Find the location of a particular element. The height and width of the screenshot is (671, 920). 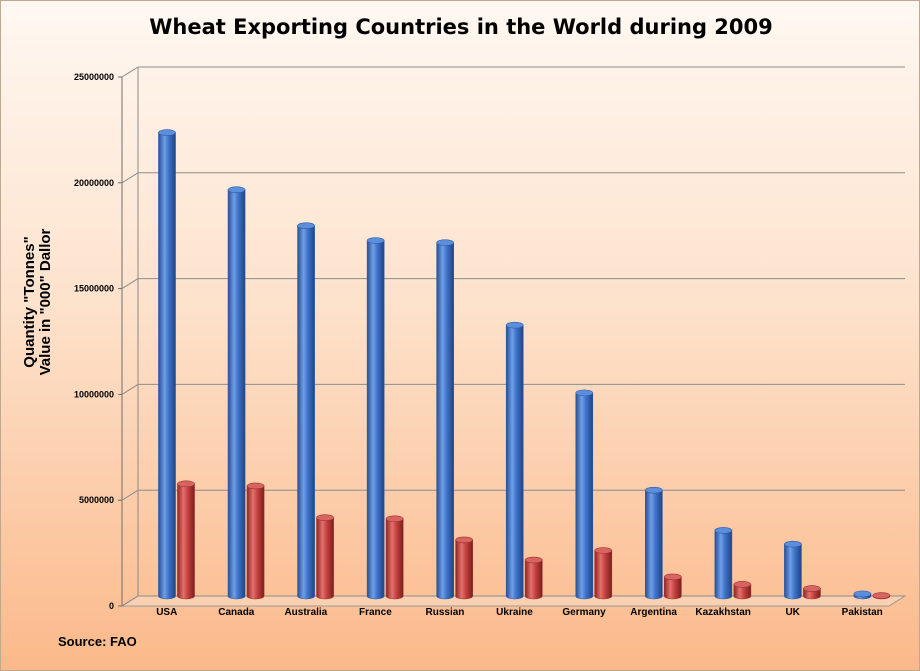

y-axis-label-line1: Quantity "Tonnes" is located at coordinates (29, 301).